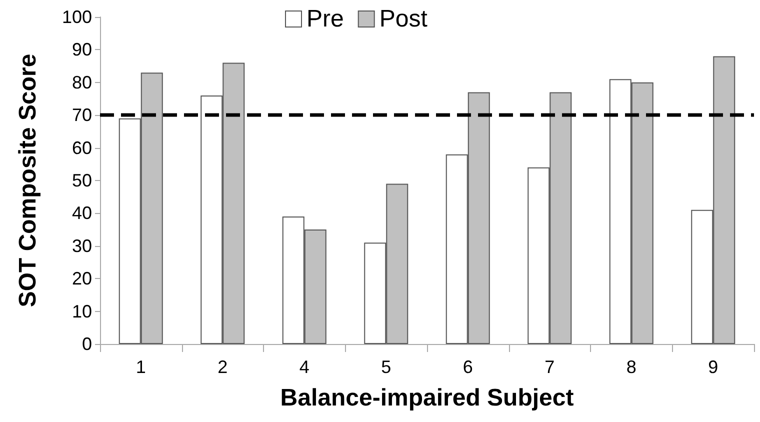 The image size is (760, 422). Describe the element at coordinates (467, 367) in the screenshot. I see `x-tick-label: 6` at that location.